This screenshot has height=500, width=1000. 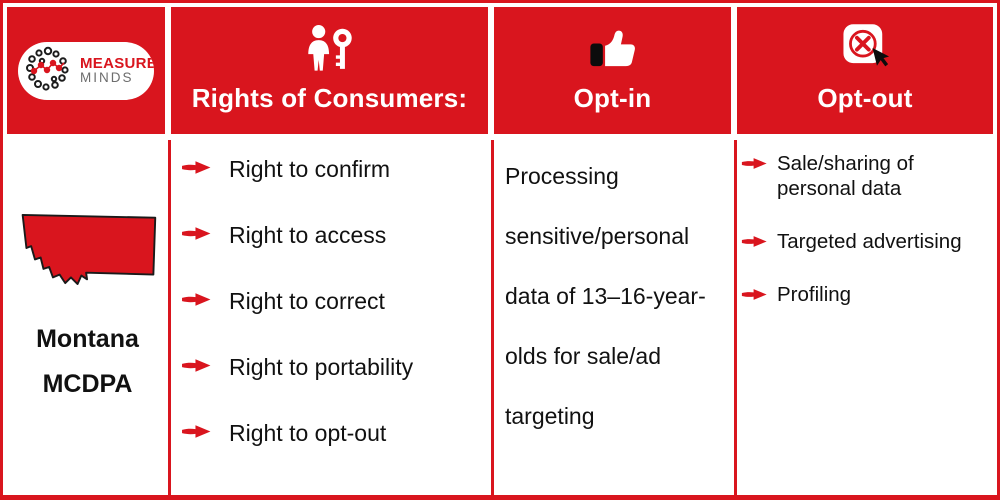 I want to click on list-item: Sale/sharing of personal data, so click(x=867, y=176).